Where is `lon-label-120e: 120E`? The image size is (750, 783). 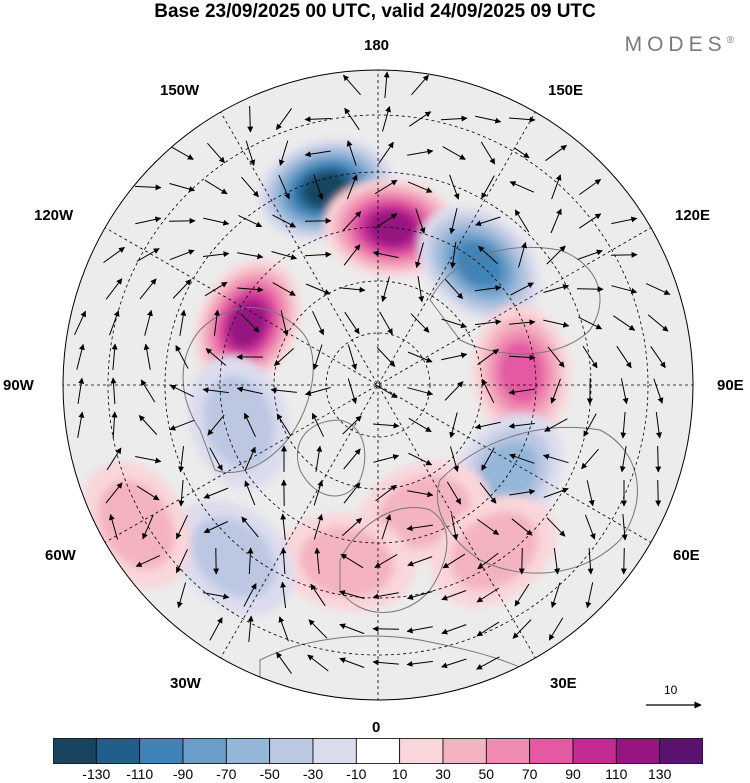
lon-label-120e: 120E is located at coordinates (693, 215).